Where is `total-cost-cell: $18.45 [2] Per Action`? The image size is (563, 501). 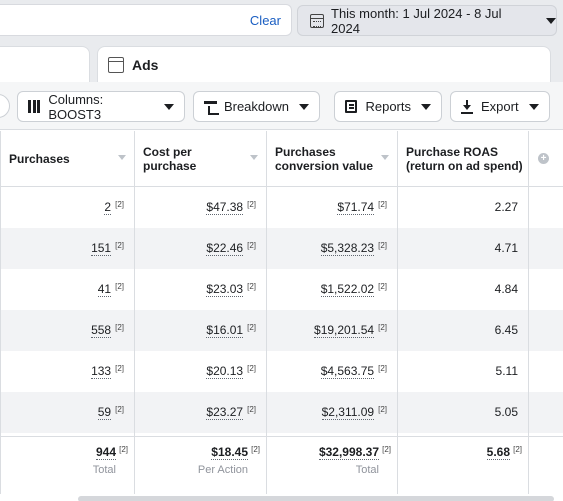 total-cost-cell: $18.45 [2] Per Action is located at coordinates (228, 460).